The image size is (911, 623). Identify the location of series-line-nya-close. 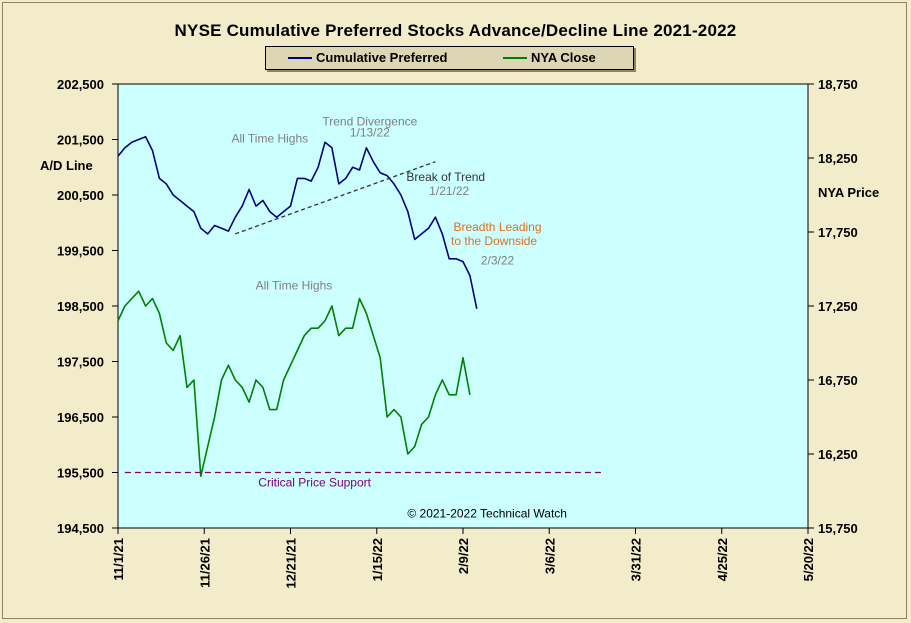
(294, 384).